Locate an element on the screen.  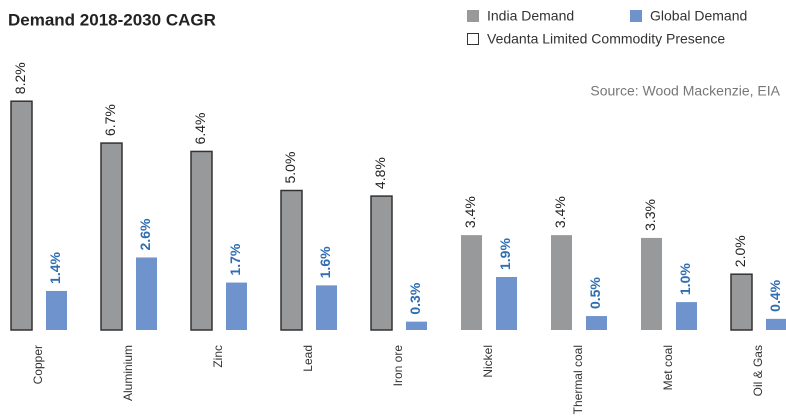
value-label: 0.5% is located at coordinates (595, 293).